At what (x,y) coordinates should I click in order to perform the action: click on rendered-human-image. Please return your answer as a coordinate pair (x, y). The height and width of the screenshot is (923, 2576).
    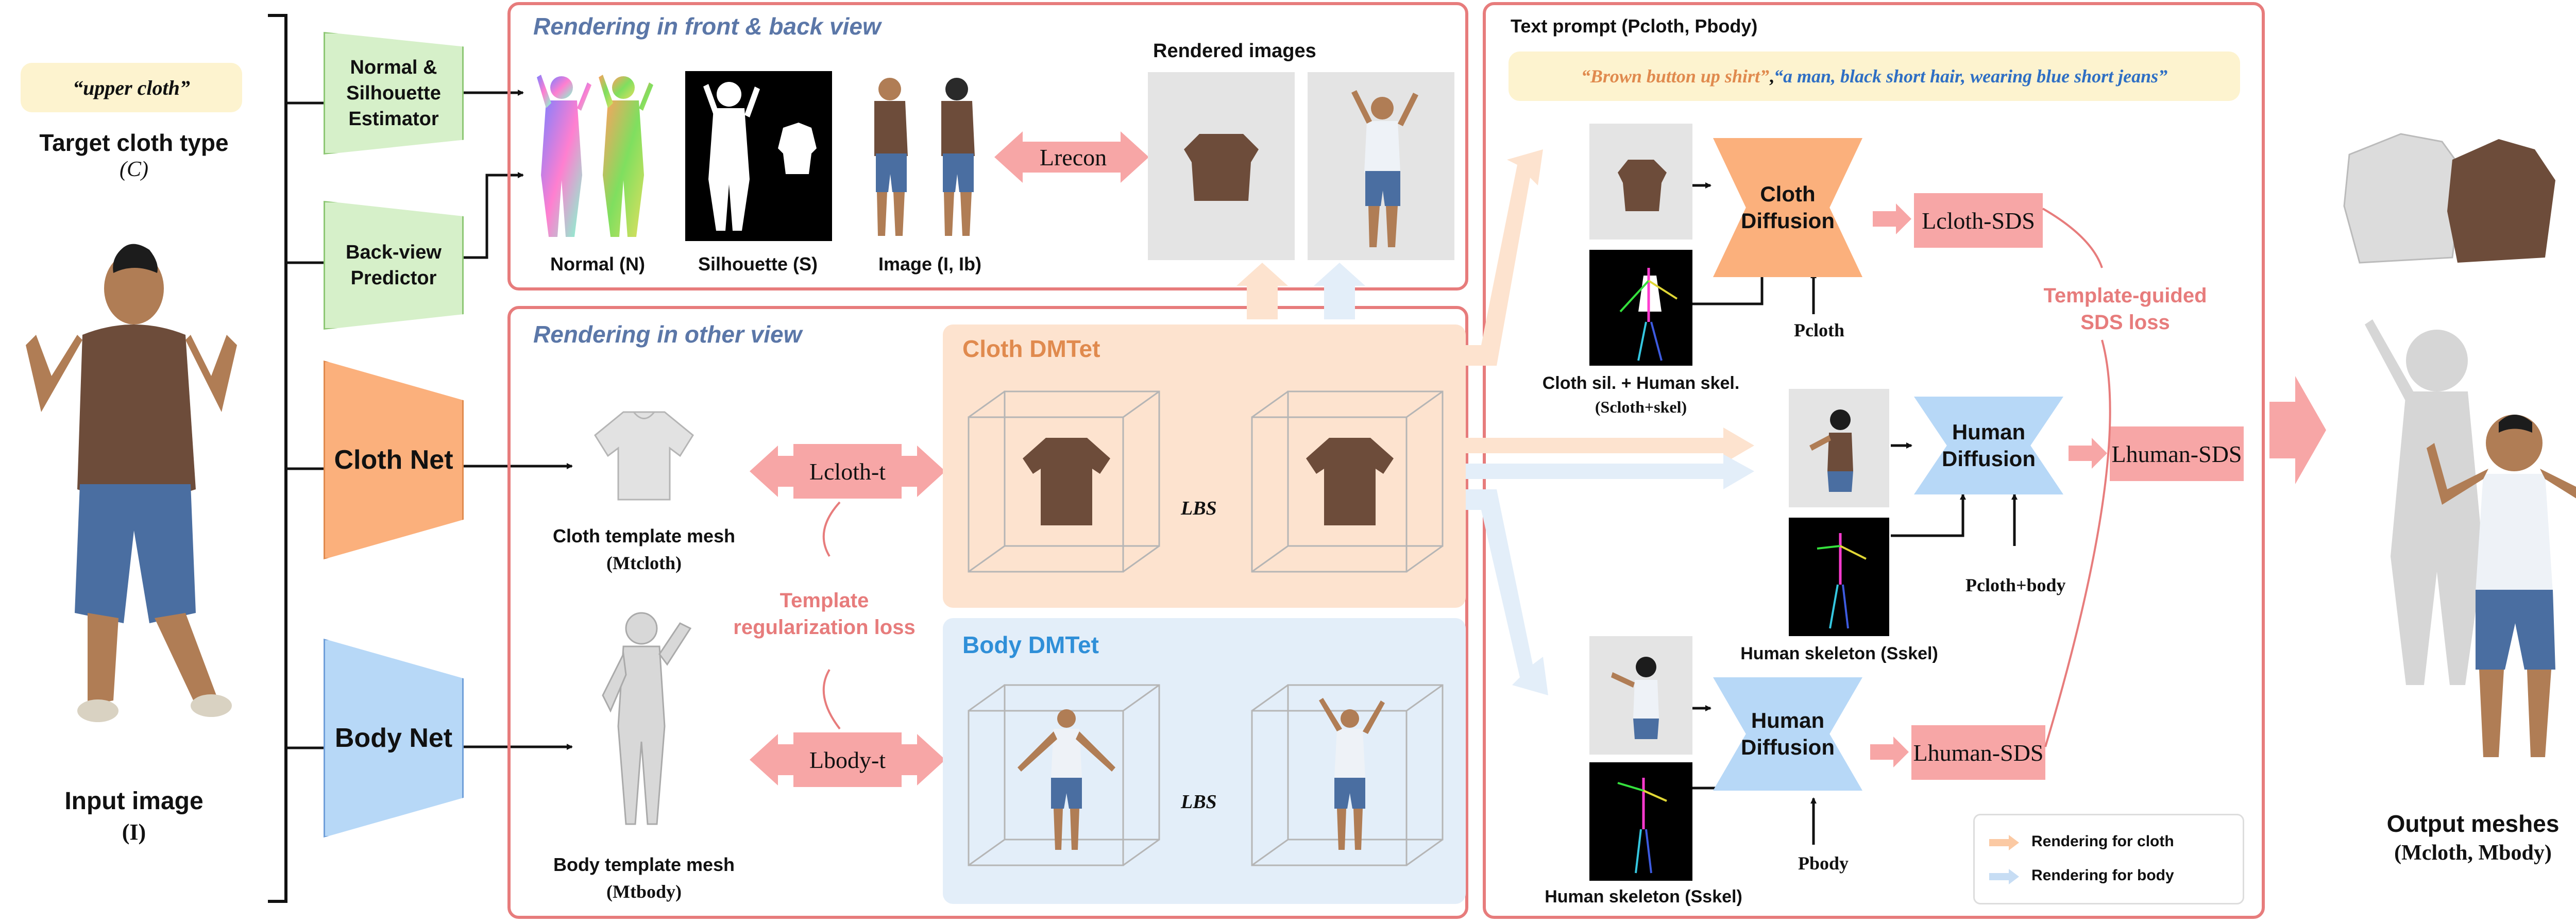
    Looking at the image, I should click on (1381, 166).